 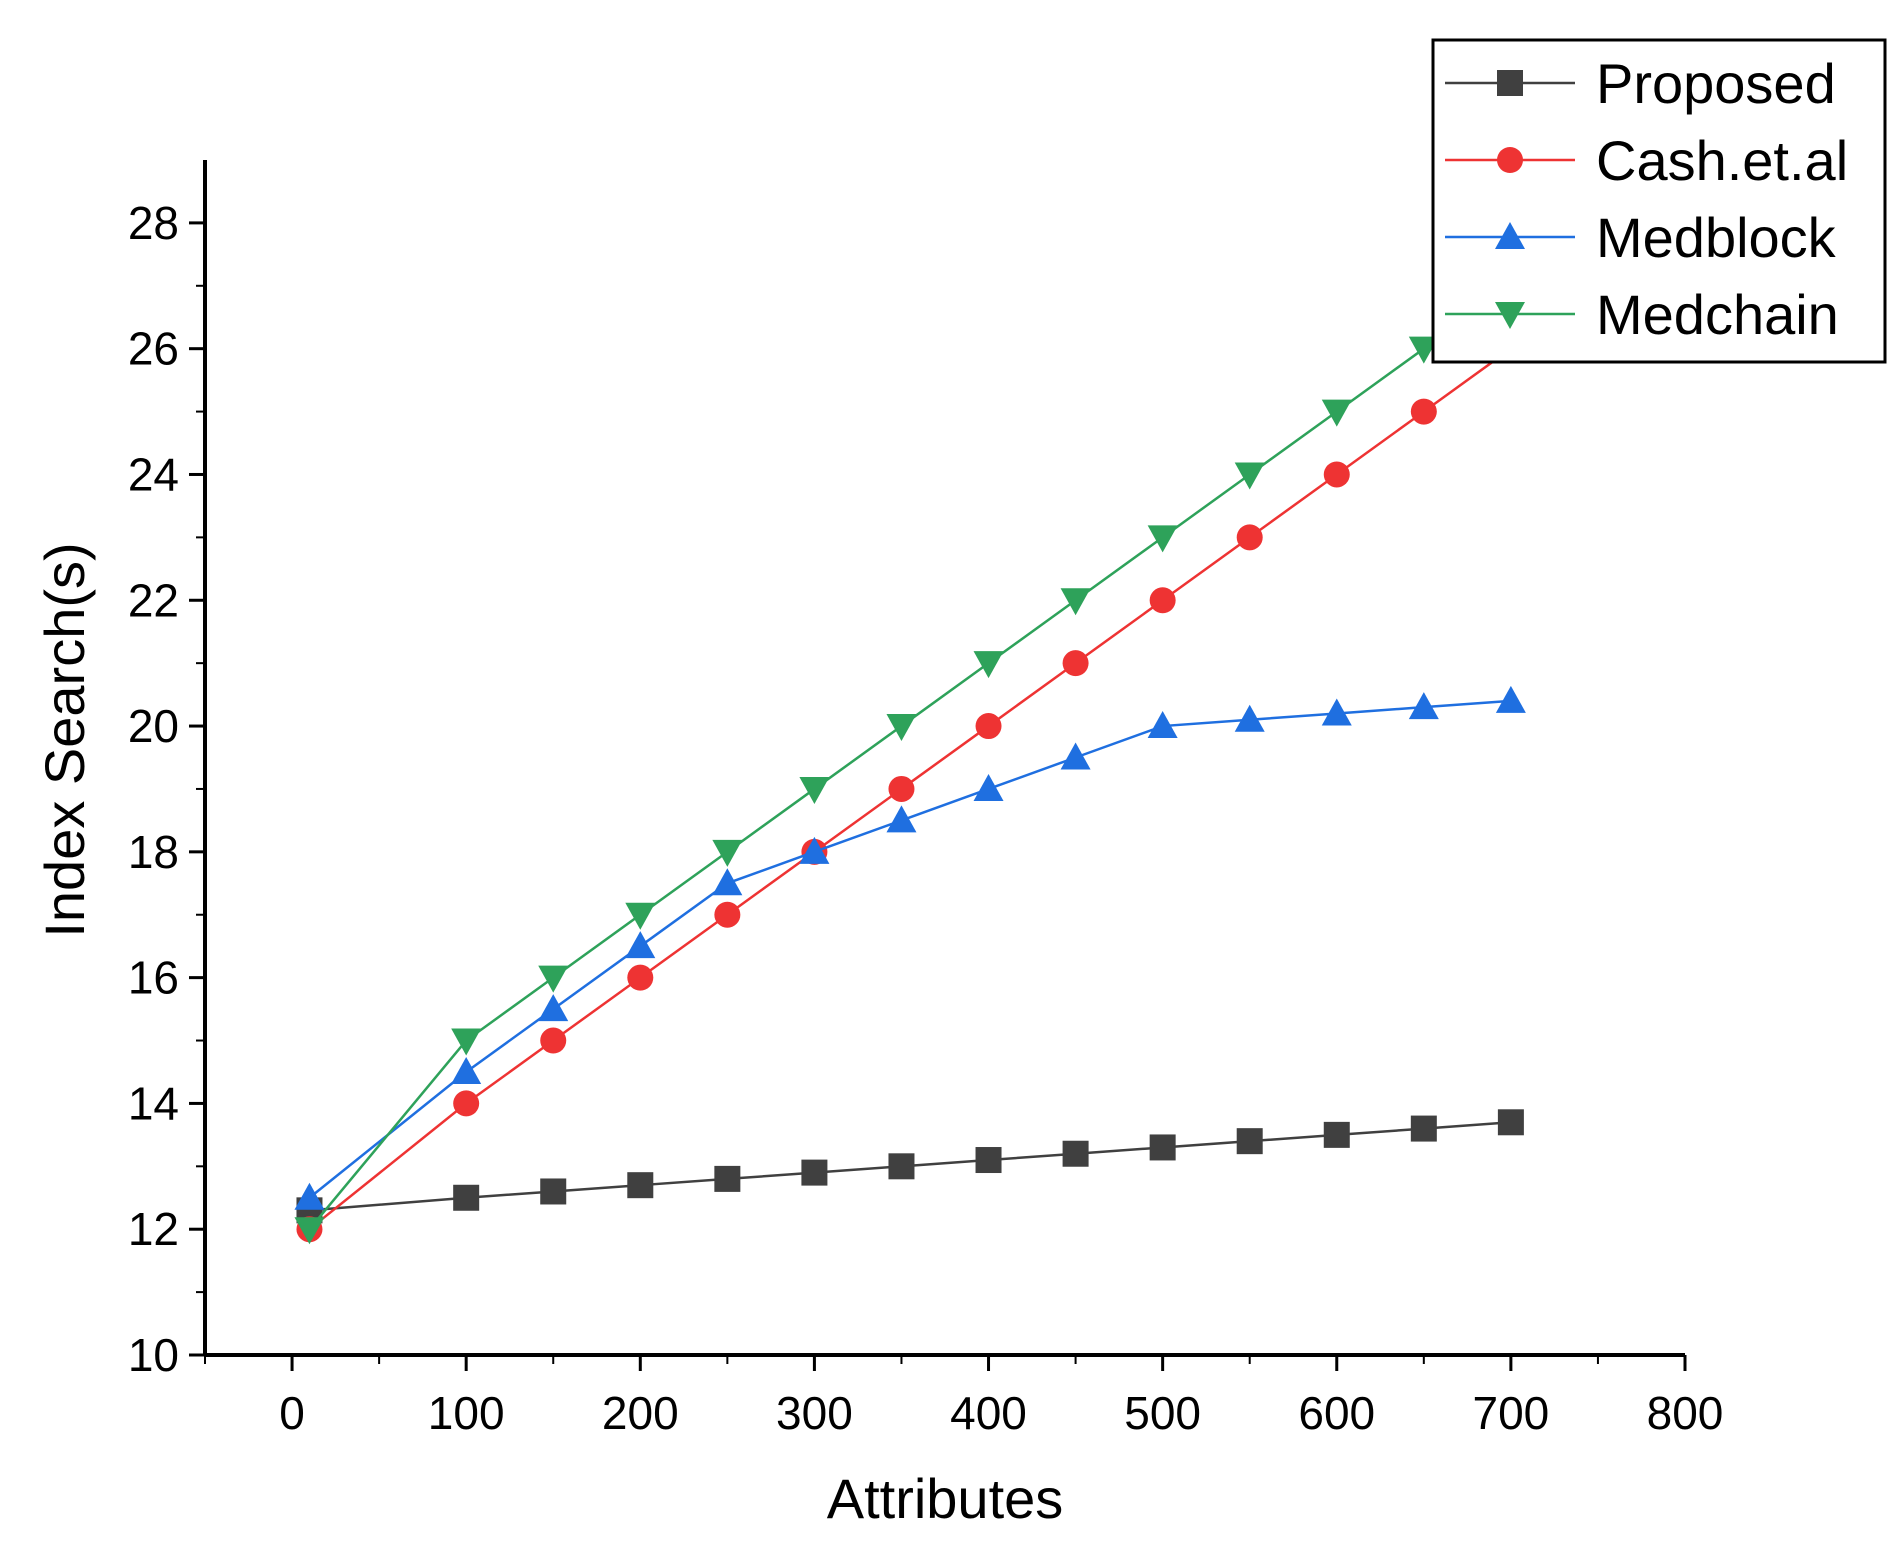 I want to click on x-tick-label-400: 400, so click(x=988, y=1413).